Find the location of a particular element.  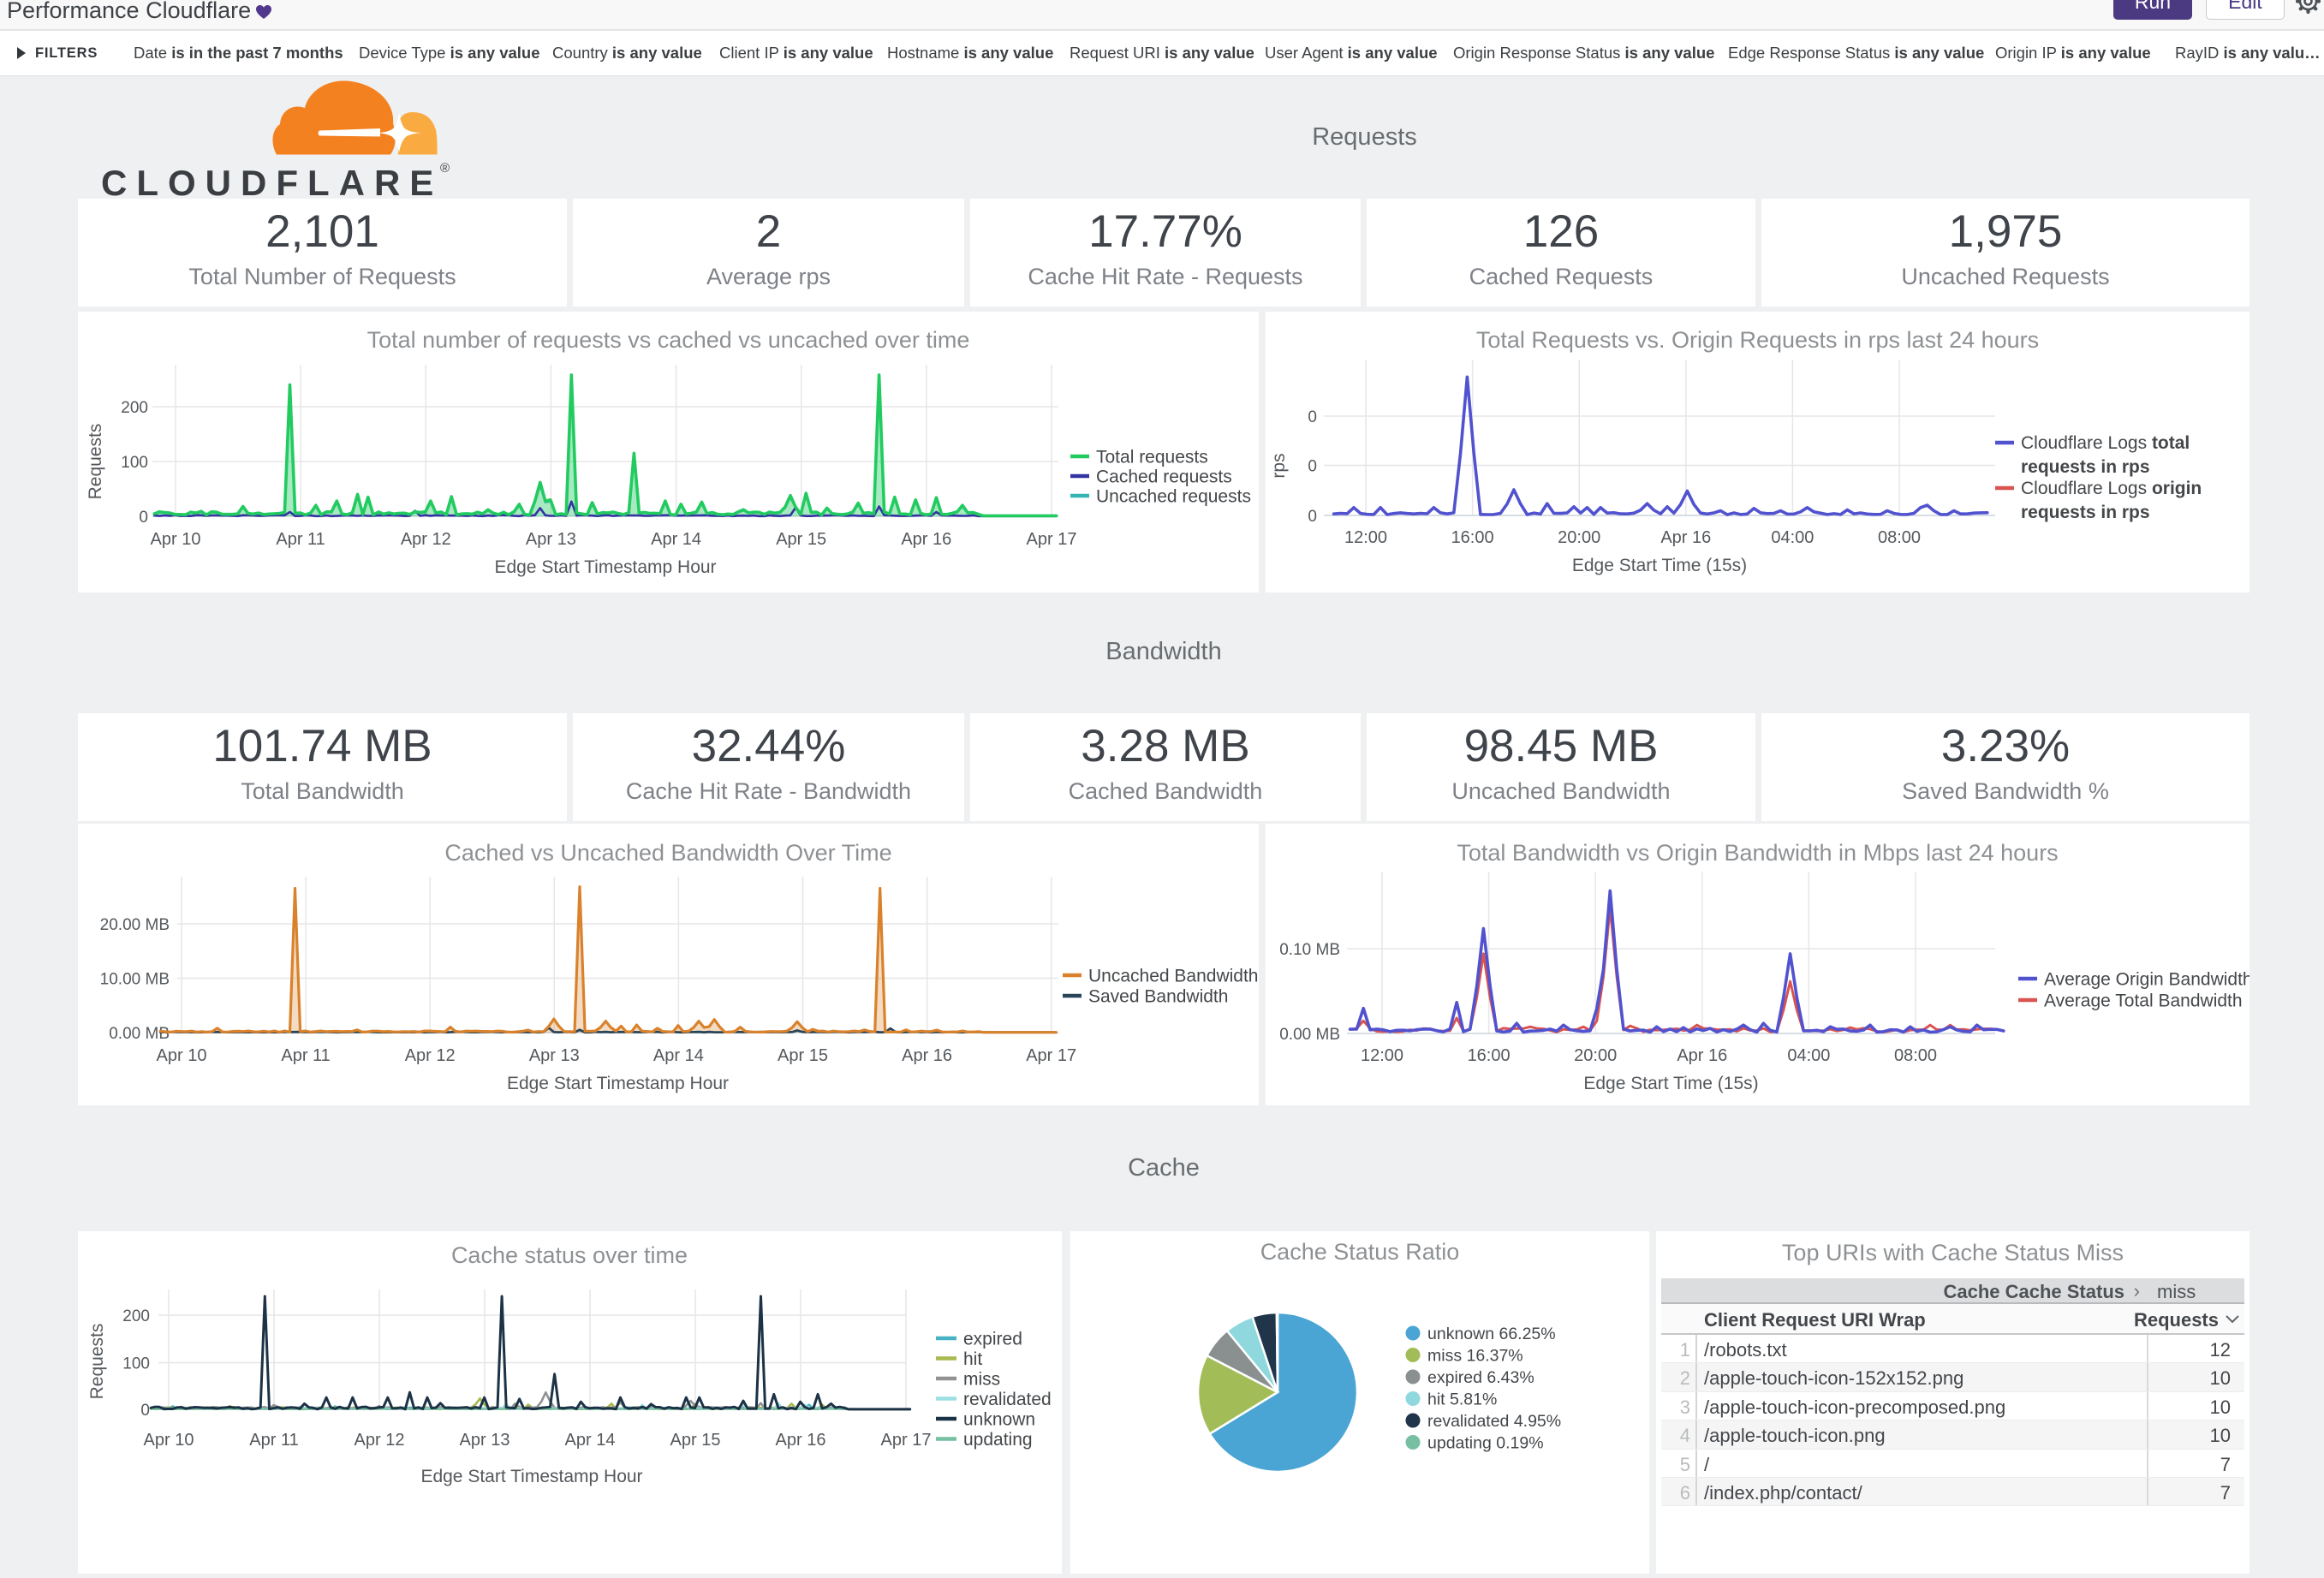

svg-text: Cloudflare Logs origin is located at coordinates (2111, 488).